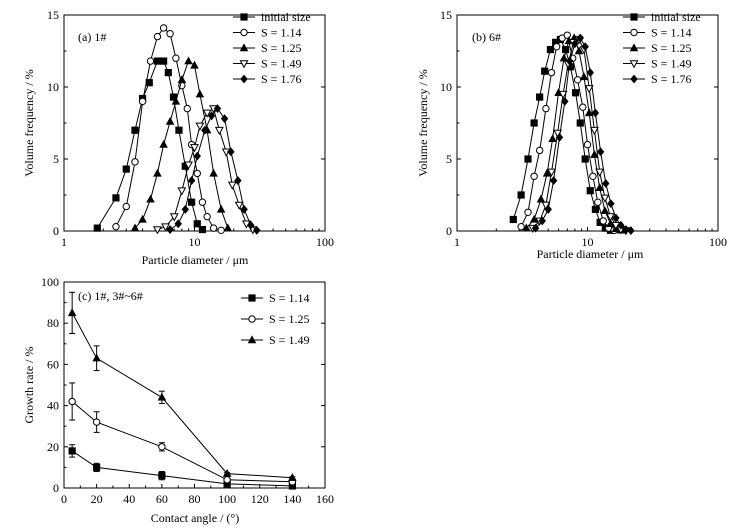 The image size is (753, 530). Describe the element at coordinates (260, 499) in the screenshot. I see `x-tick-label: 120` at that location.